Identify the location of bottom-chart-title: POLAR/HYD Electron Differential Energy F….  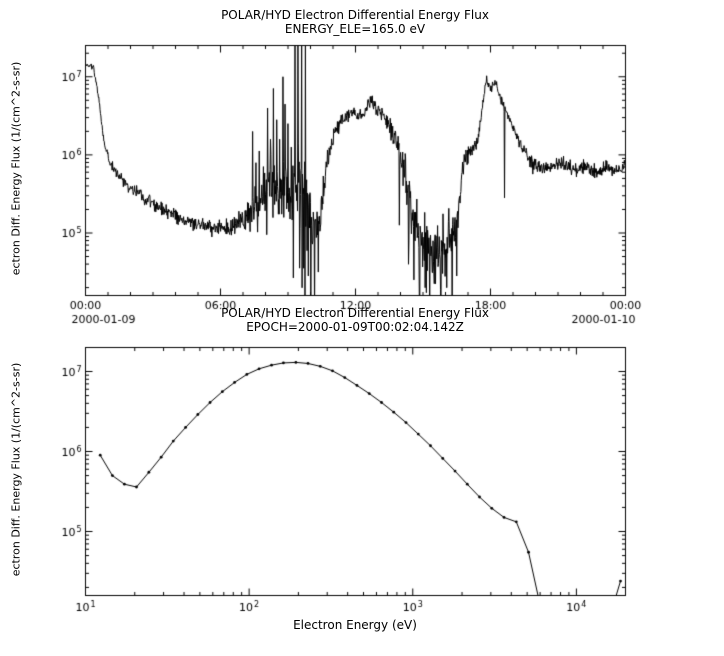
(355, 313).